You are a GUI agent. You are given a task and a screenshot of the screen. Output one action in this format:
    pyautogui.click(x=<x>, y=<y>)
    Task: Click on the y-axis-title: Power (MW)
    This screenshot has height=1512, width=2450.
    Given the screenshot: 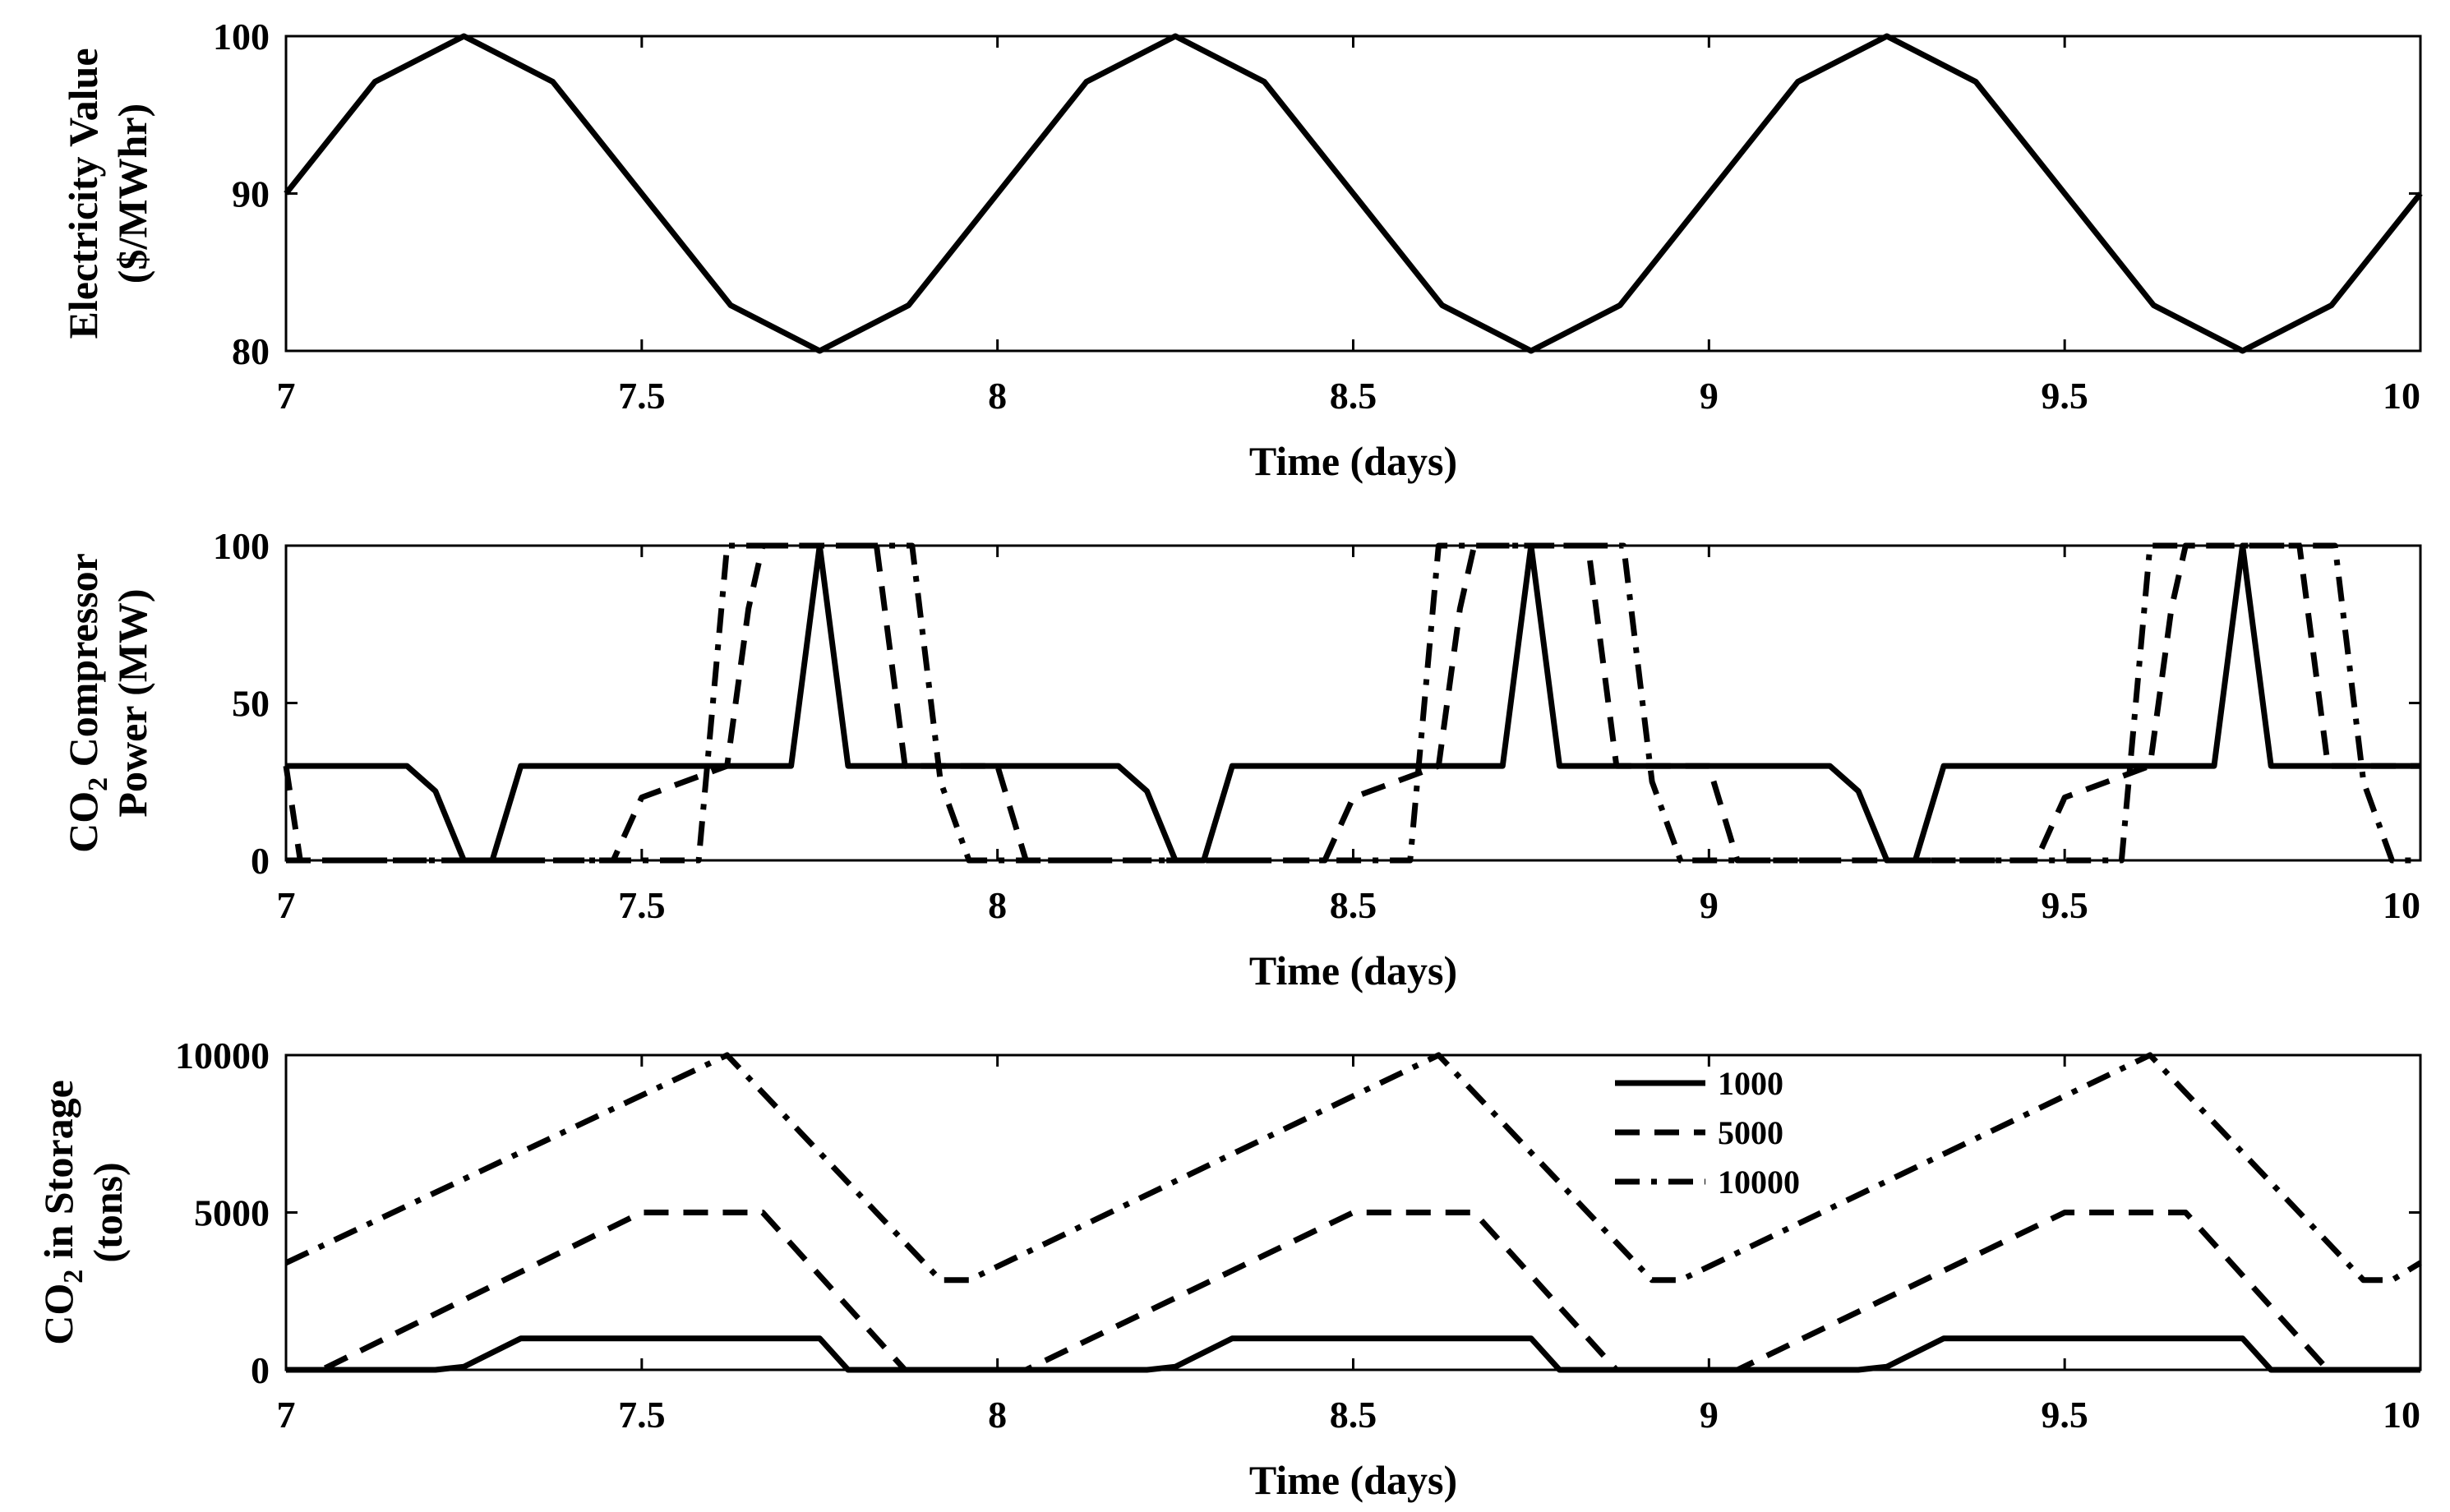 What is the action you would take?
    pyautogui.click(x=132, y=703)
    